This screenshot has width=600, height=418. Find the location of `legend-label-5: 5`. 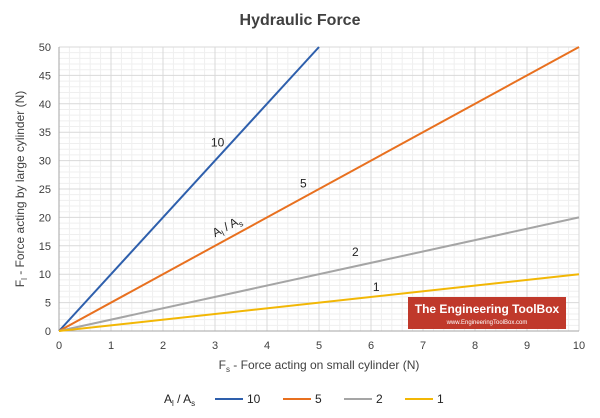

legend-label-5: 5 is located at coordinates (318, 399).